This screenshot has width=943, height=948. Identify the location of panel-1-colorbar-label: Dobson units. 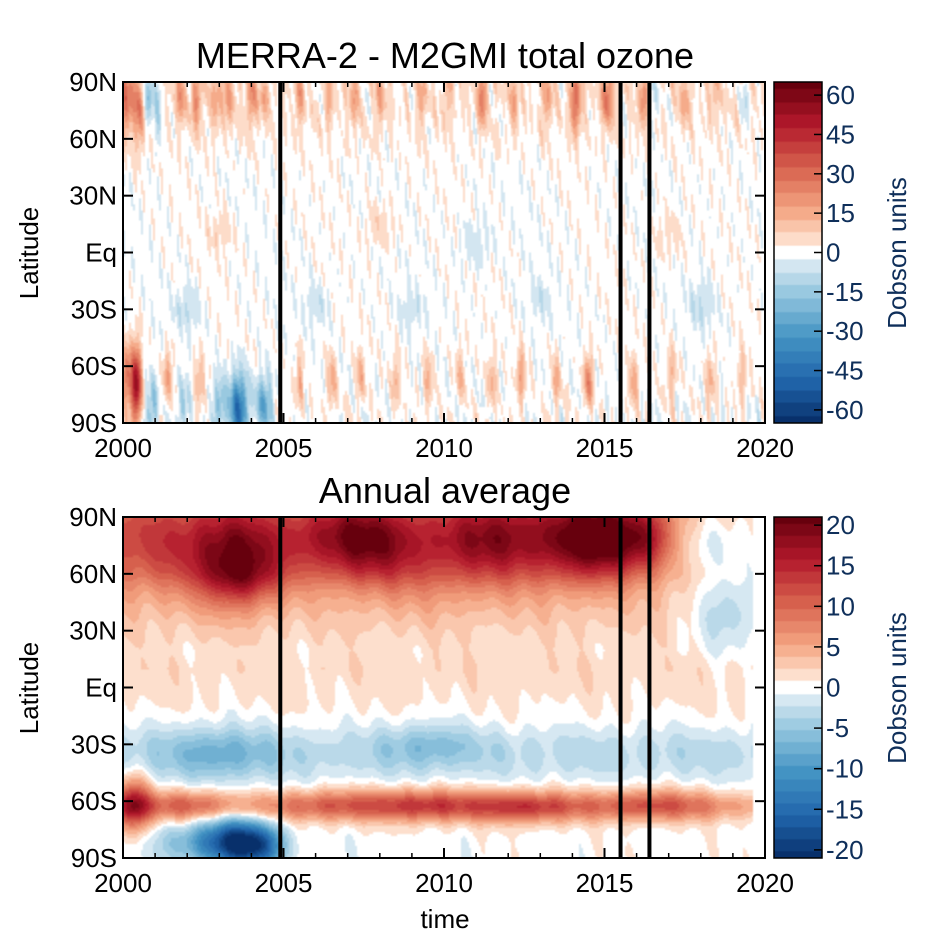
(897, 253).